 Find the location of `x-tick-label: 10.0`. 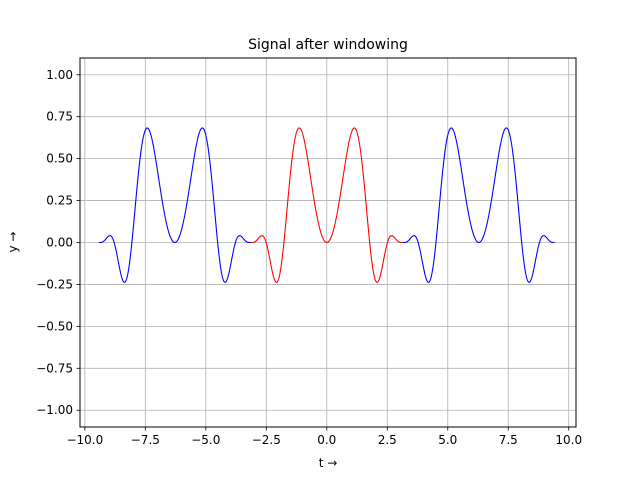

x-tick-label: 10.0 is located at coordinates (568, 440).